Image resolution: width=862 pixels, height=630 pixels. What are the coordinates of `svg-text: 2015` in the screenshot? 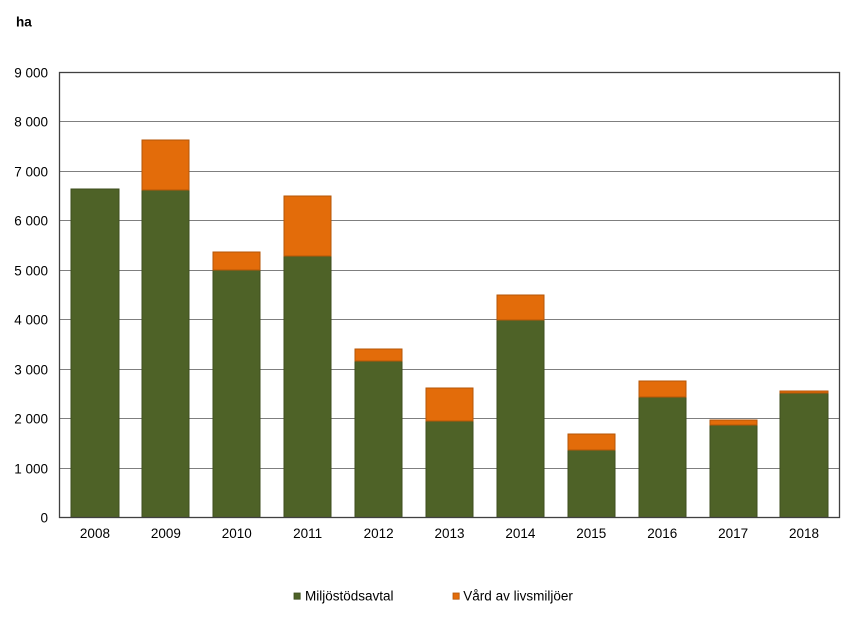 It's located at (591, 533).